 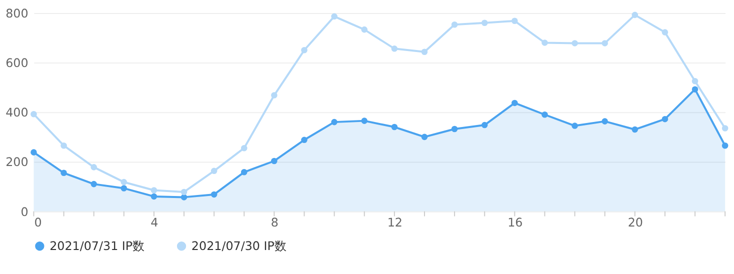 What do you see at coordinates (394, 223) in the screenshot?
I see `x-tick-label: 12` at bounding box center [394, 223].